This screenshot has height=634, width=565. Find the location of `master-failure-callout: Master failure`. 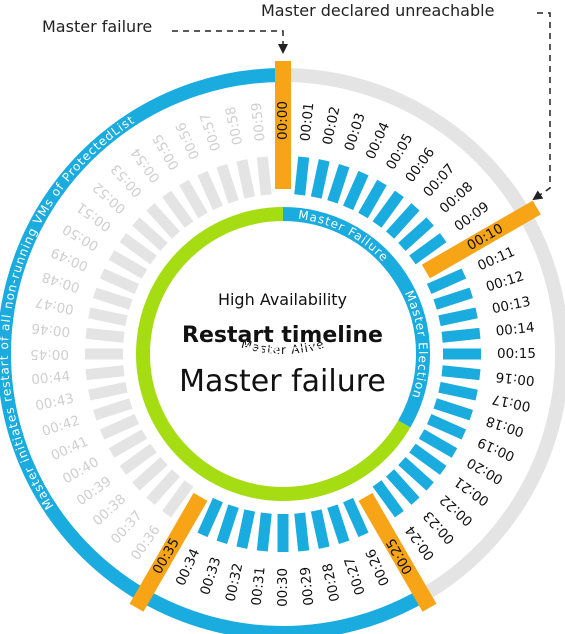

master-failure-callout: Master failure is located at coordinates (97, 26).